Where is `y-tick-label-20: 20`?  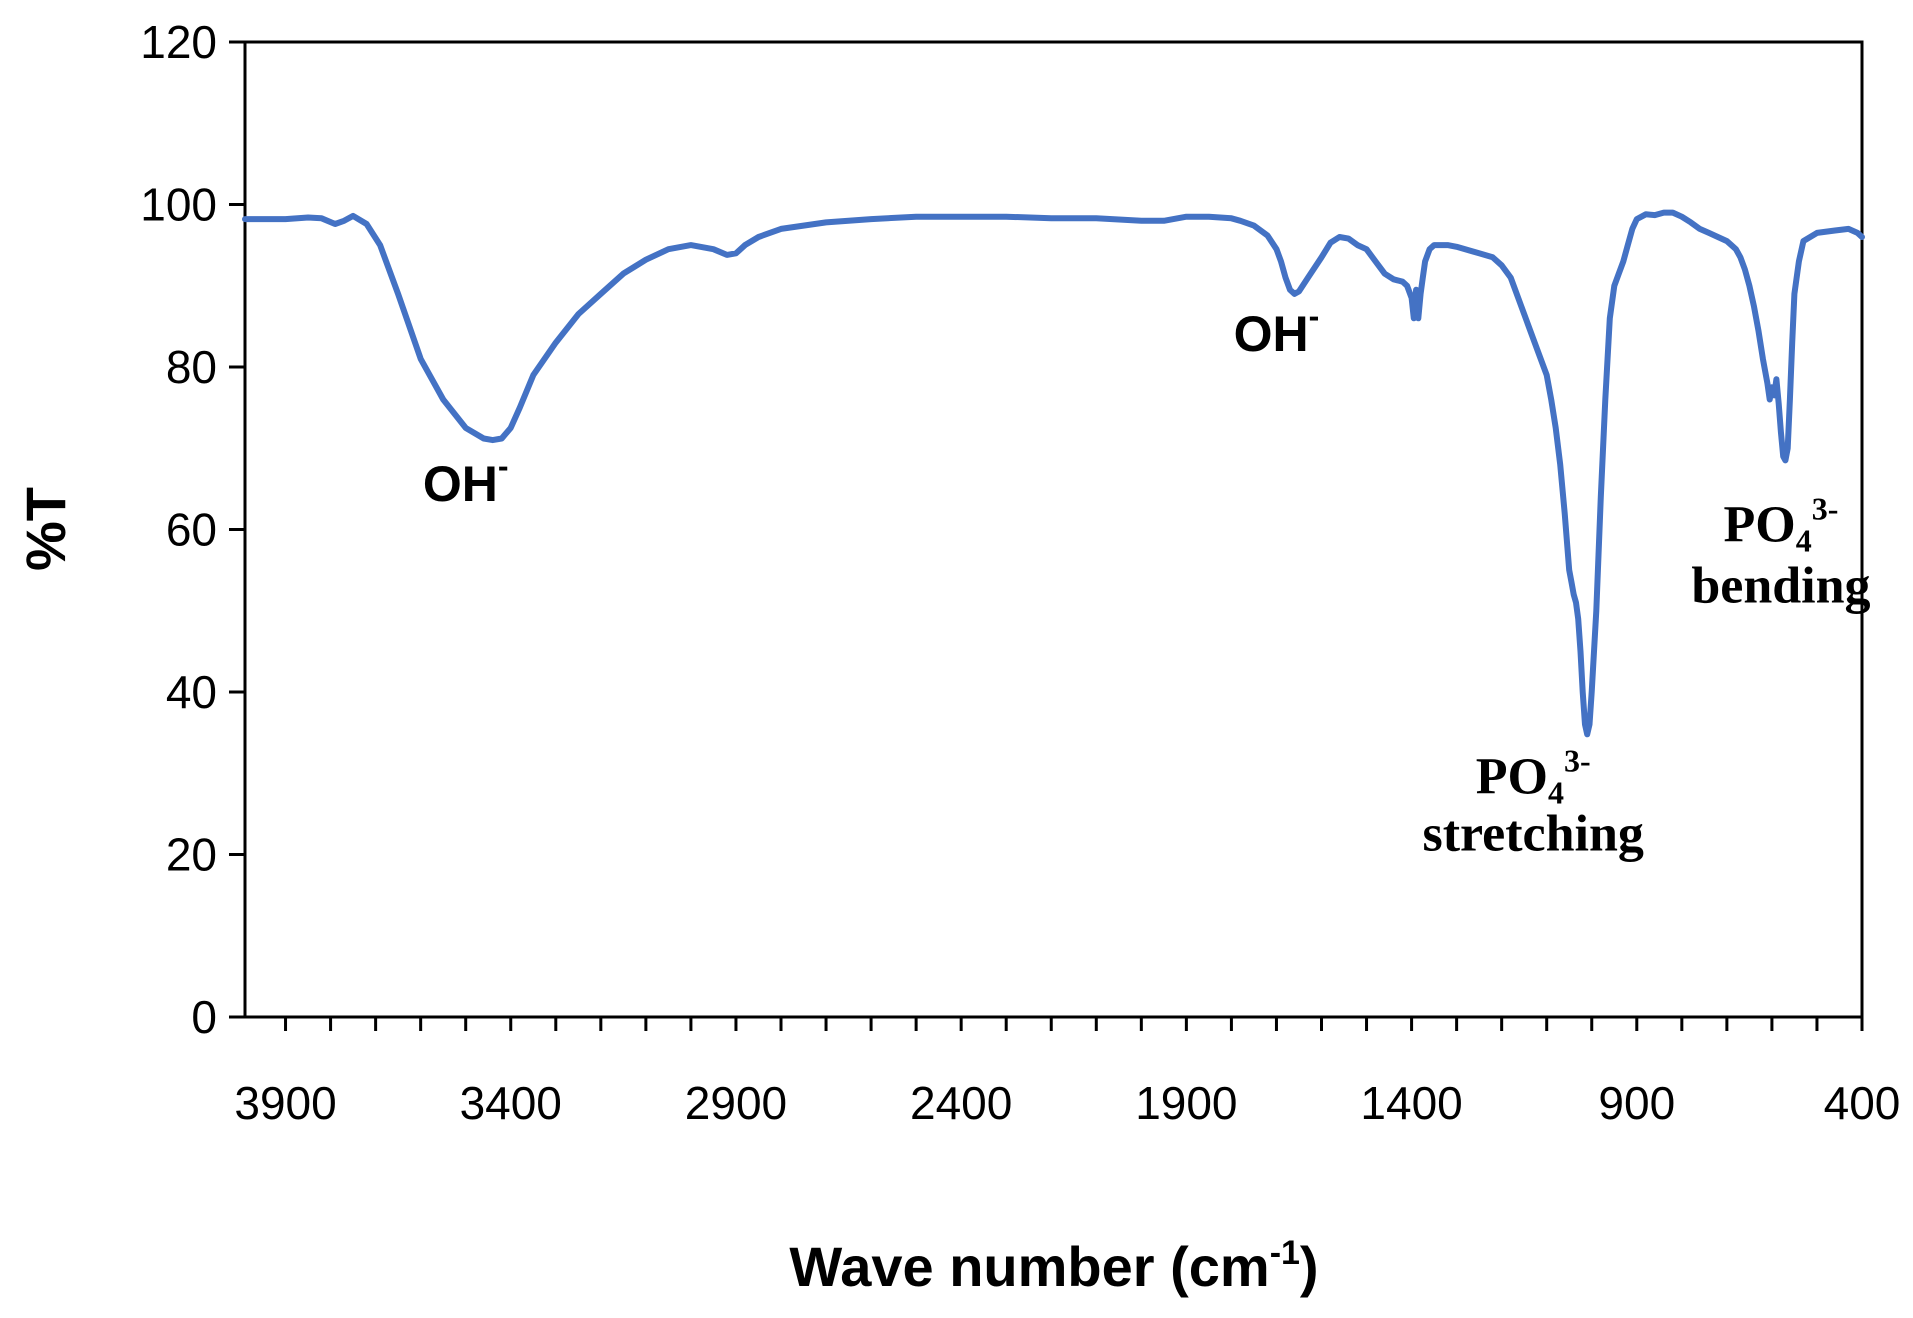
y-tick-label-20: 20 is located at coordinates (191, 855).